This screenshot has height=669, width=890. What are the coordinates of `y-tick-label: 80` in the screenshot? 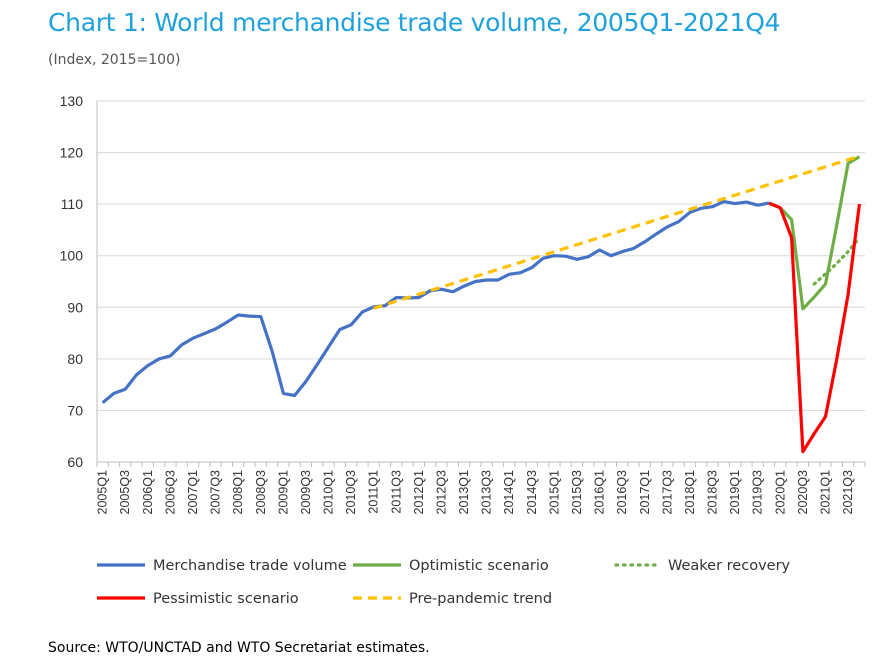 It's located at (75, 359).